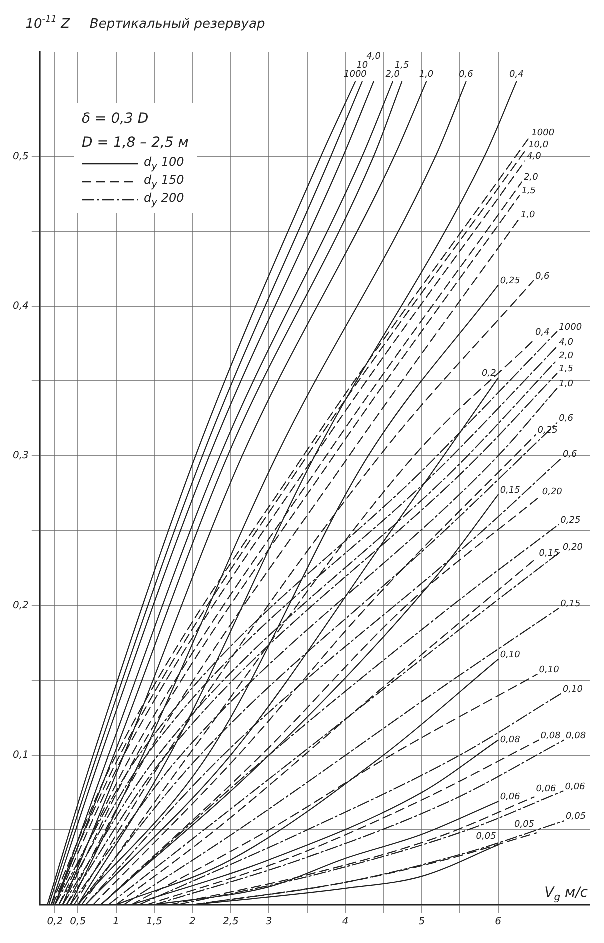 This screenshot has width=604, height=943. I want to click on x-tick-label: 1, so click(116, 922).